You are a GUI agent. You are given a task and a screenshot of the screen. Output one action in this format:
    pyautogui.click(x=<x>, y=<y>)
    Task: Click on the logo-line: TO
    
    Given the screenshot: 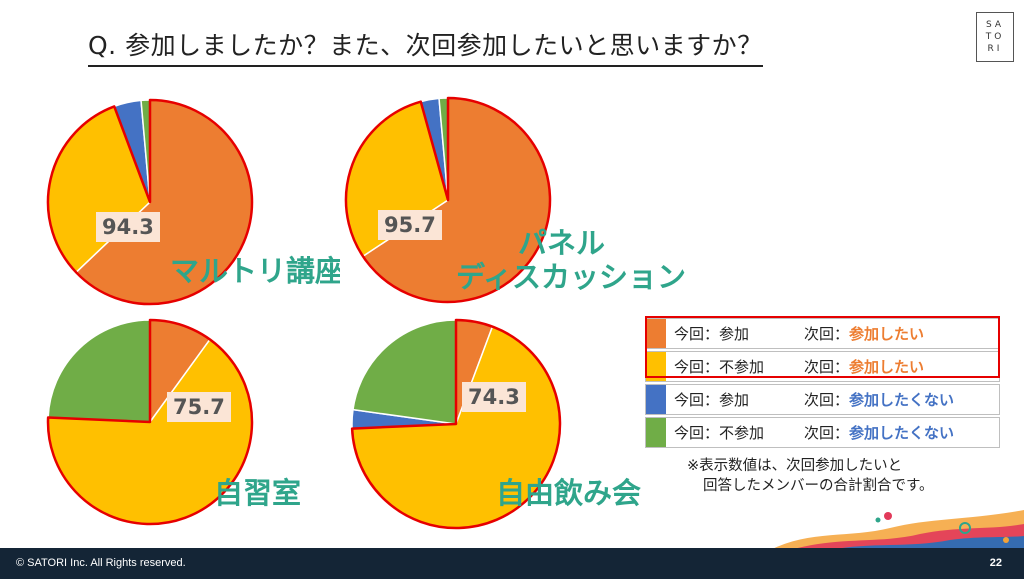 What is the action you would take?
    pyautogui.click(x=995, y=36)
    